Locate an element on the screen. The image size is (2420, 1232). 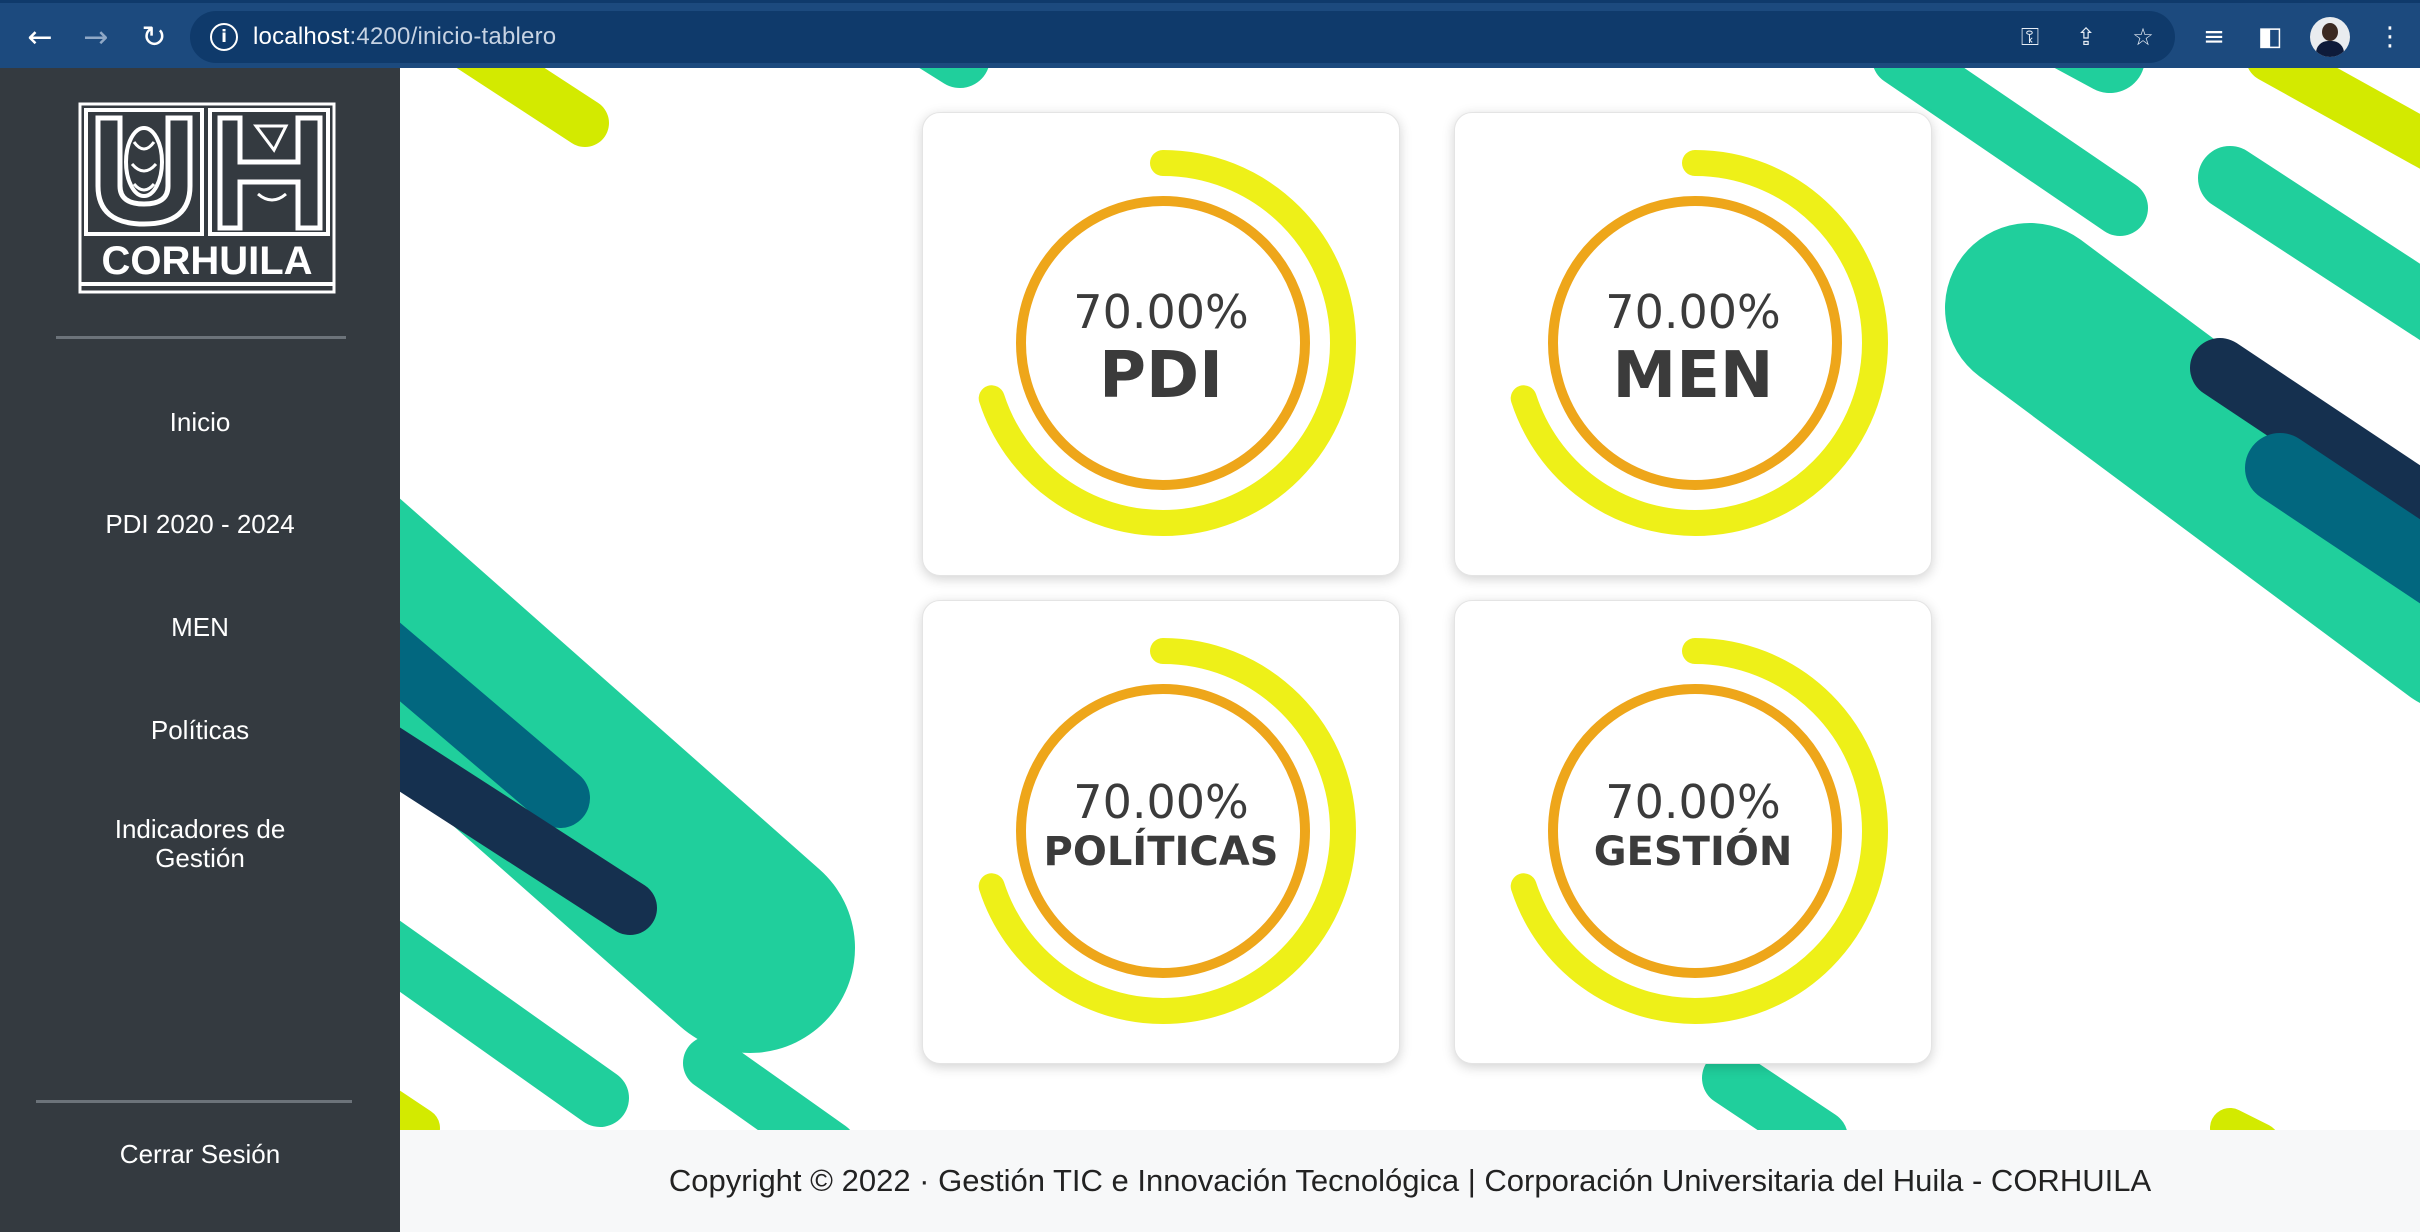
gauge-percent-politicas: 70.00% is located at coordinates (1161, 802).